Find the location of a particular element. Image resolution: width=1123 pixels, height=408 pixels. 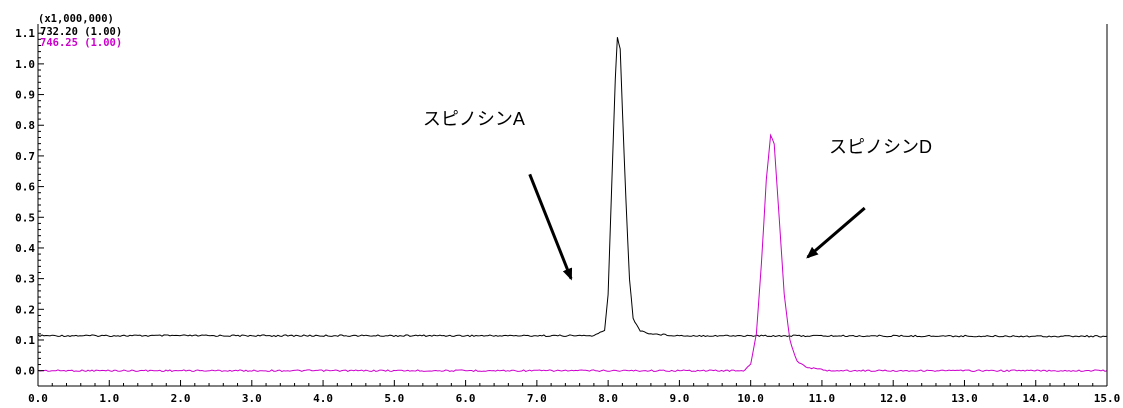

y-tick-label: 0.9 is located at coordinates (25, 95).